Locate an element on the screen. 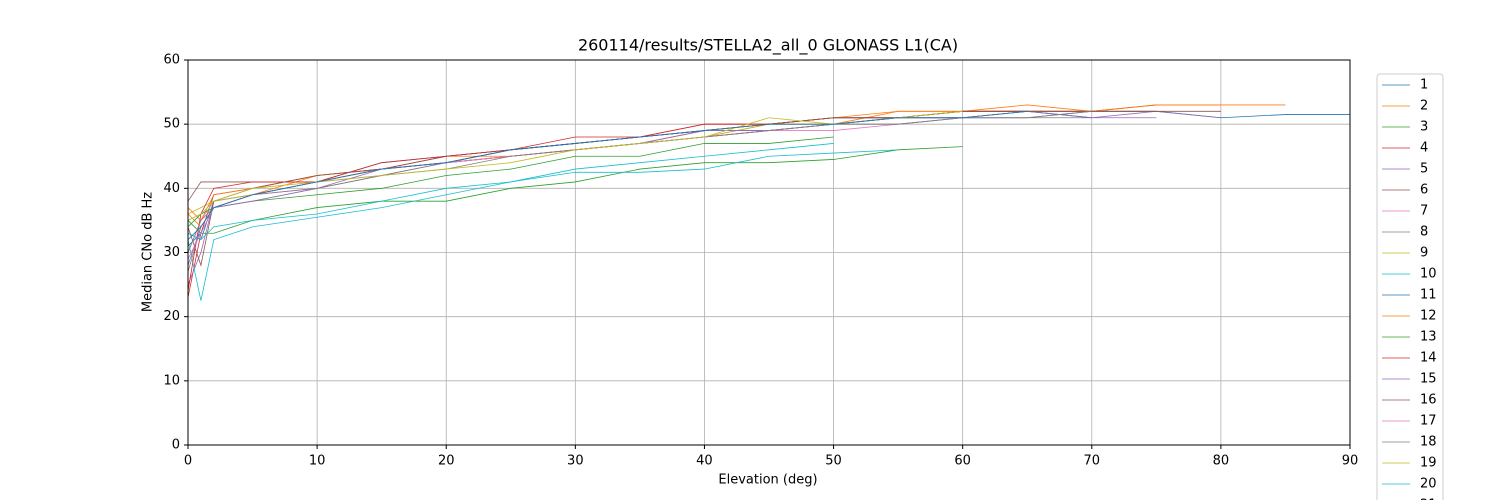 This screenshot has height=500, width=1500. x-tick-label: 60 is located at coordinates (962, 461).